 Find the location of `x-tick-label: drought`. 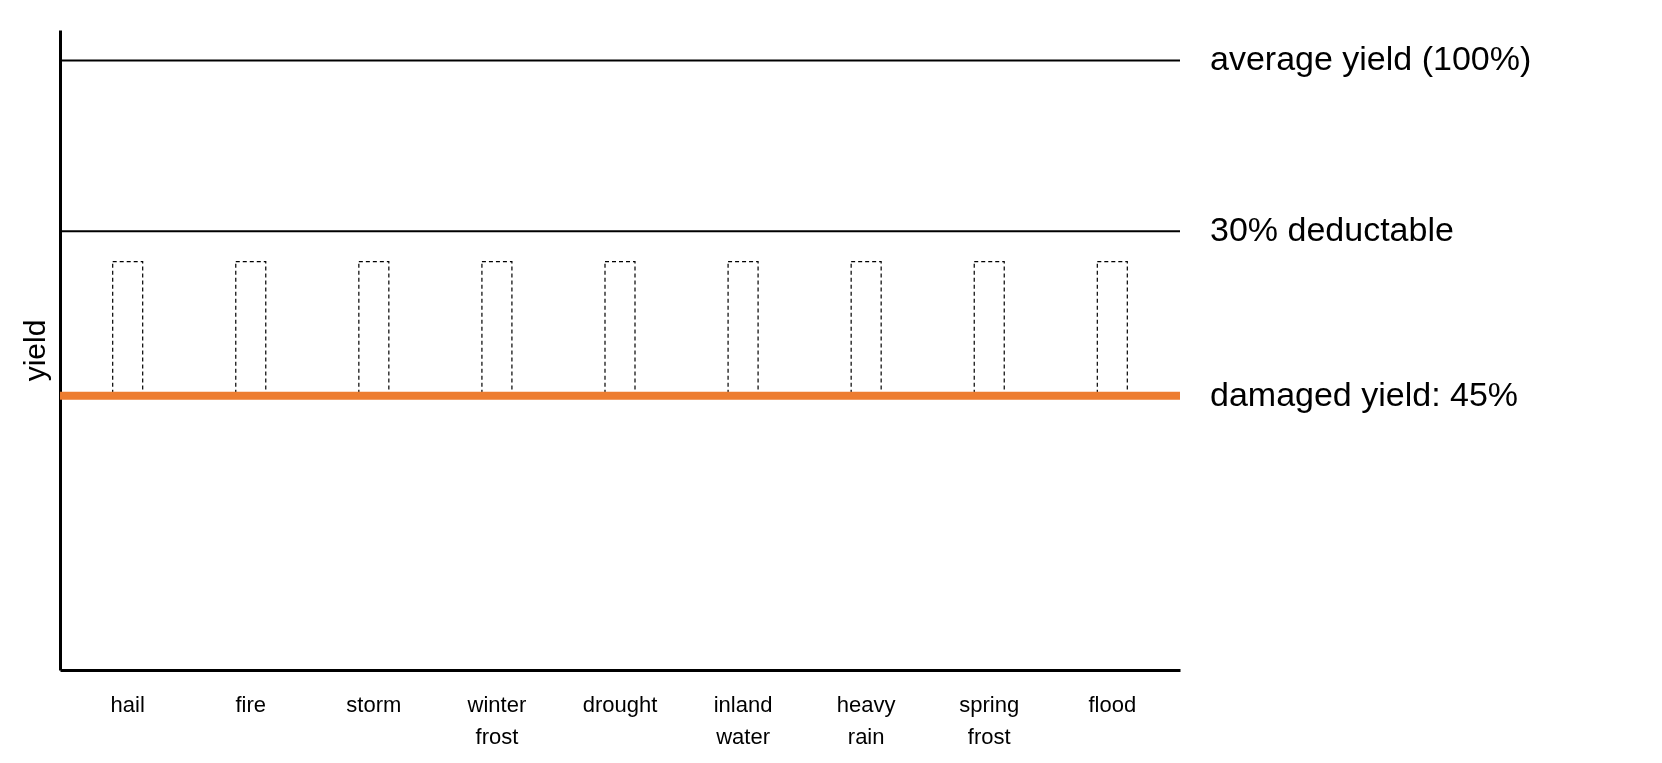

x-tick-label: drought is located at coordinates (620, 704).